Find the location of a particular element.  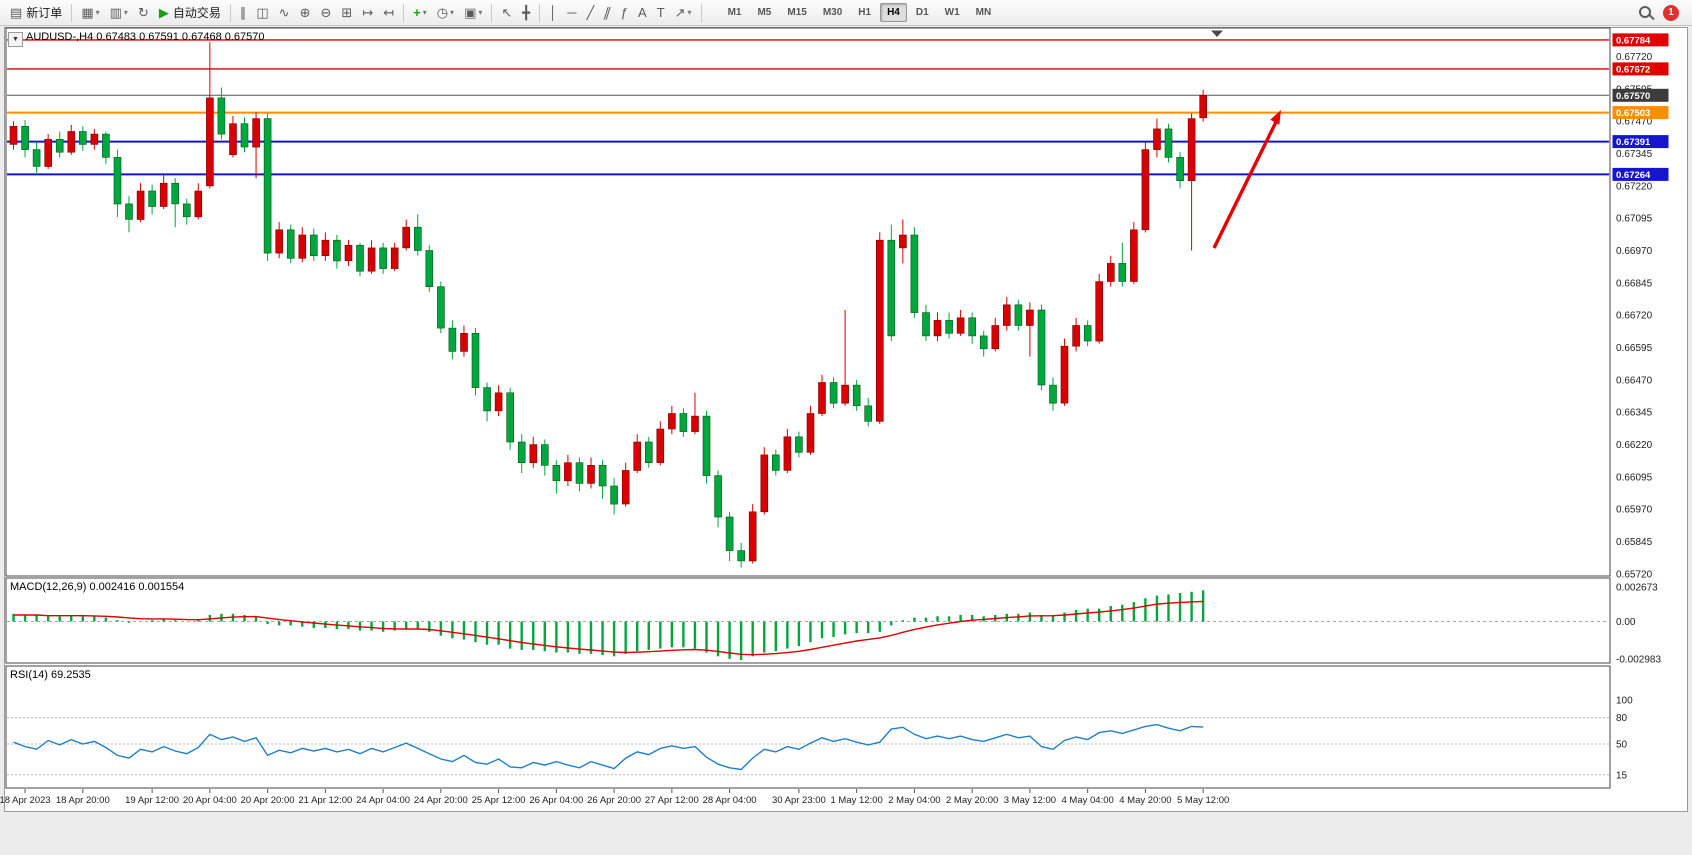

timeframe-MN: MN is located at coordinates (983, 12).